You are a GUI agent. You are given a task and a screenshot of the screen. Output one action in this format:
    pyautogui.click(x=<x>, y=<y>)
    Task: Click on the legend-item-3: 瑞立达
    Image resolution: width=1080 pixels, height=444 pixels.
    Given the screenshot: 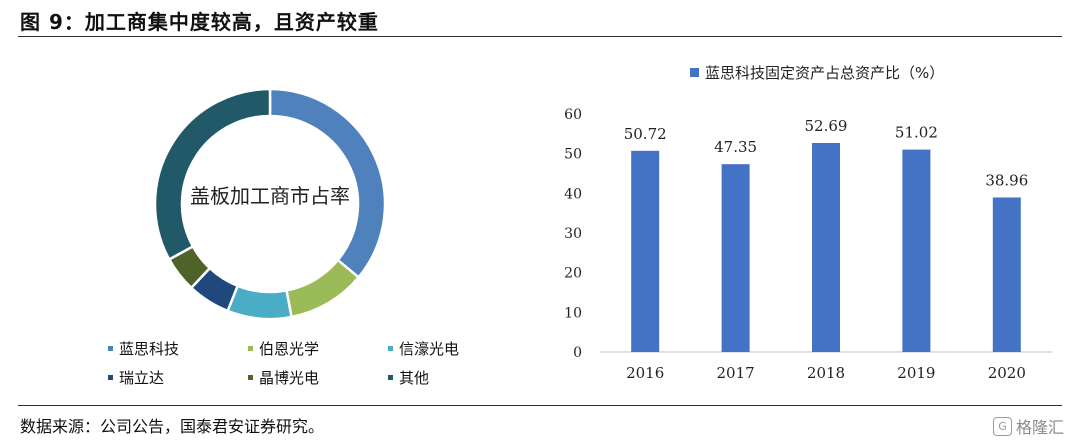 What is the action you would take?
    pyautogui.click(x=178, y=377)
    